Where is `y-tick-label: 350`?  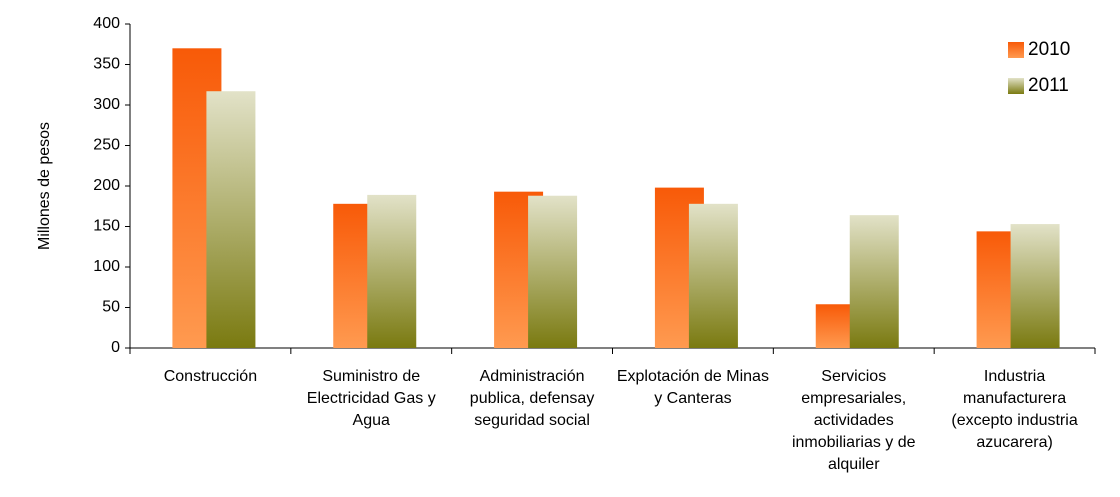 y-tick-label: 350 is located at coordinates (106, 64).